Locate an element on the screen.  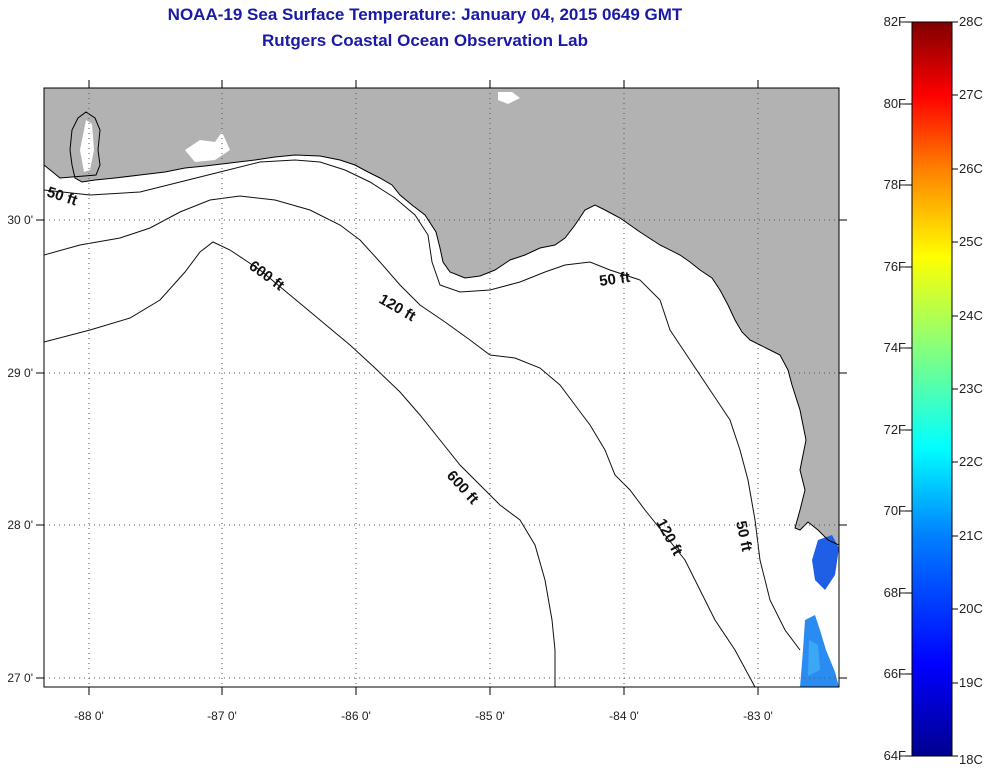
colorbar-c-label: 24C is located at coordinates (971, 315).